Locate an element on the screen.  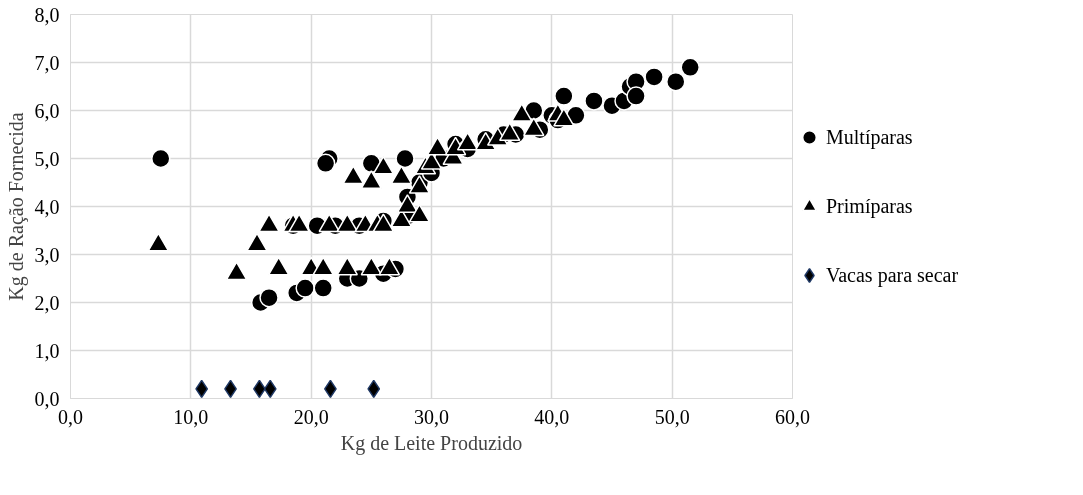
y-tick-label: 7,0 is located at coordinates (47, 62).